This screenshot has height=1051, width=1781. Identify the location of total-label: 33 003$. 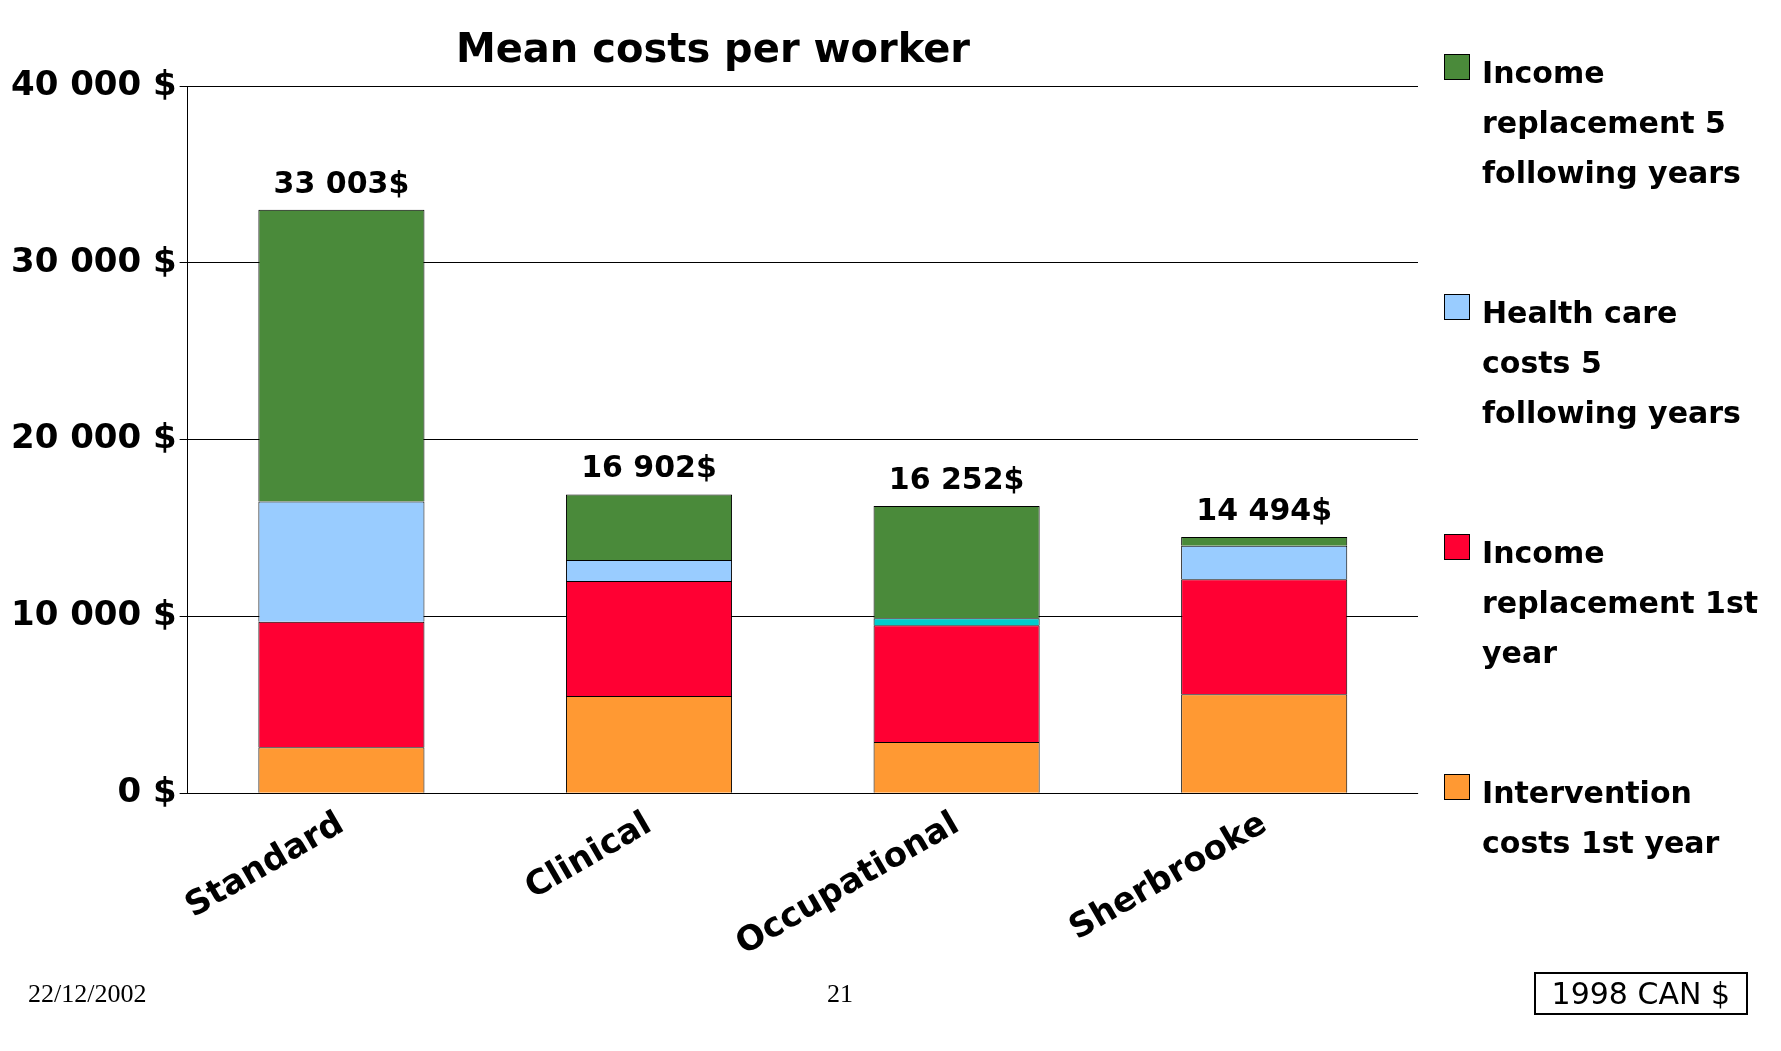
(341, 182).